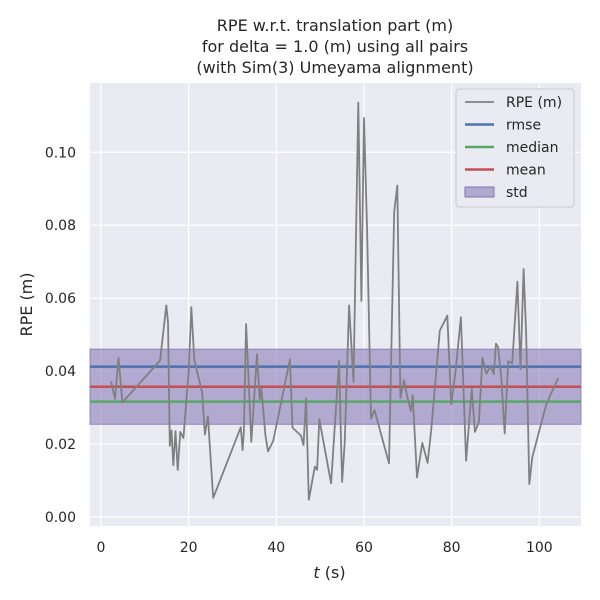 The image size is (600, 600). I want to click on y-tick-label: 0.10, so click(60, 153).